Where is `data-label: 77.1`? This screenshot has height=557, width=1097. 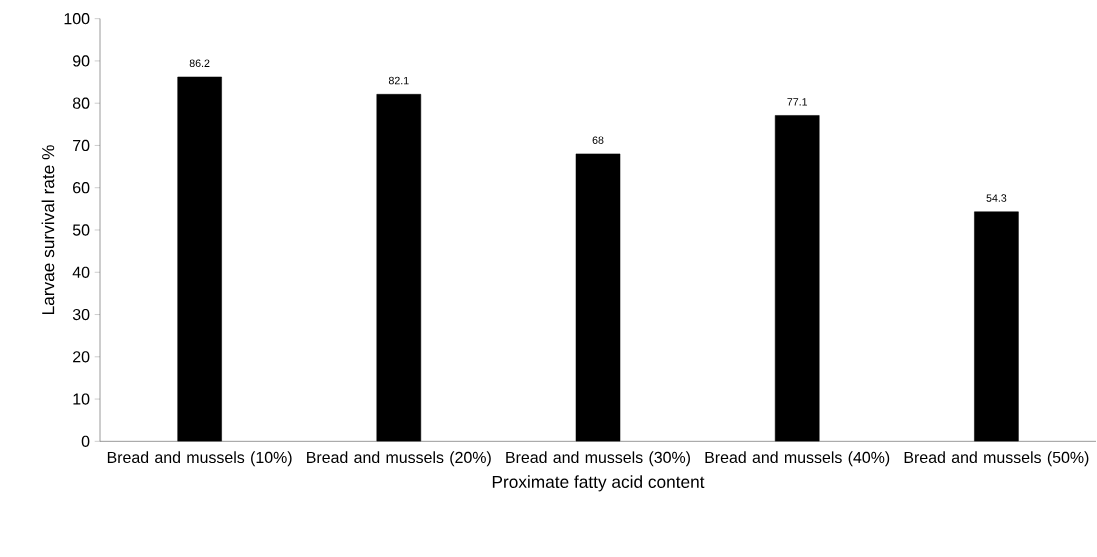
data-label: 77.1 is located at coordinates (797, 102).